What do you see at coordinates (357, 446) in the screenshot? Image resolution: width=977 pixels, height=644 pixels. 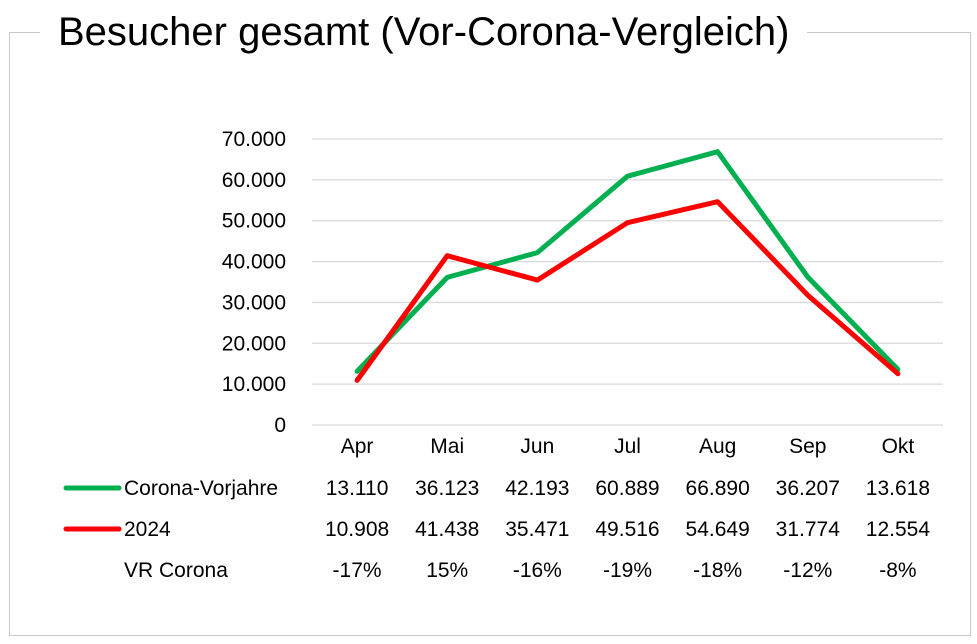 I see `x-tick-label: Apr` at bounding box center [357, 446].